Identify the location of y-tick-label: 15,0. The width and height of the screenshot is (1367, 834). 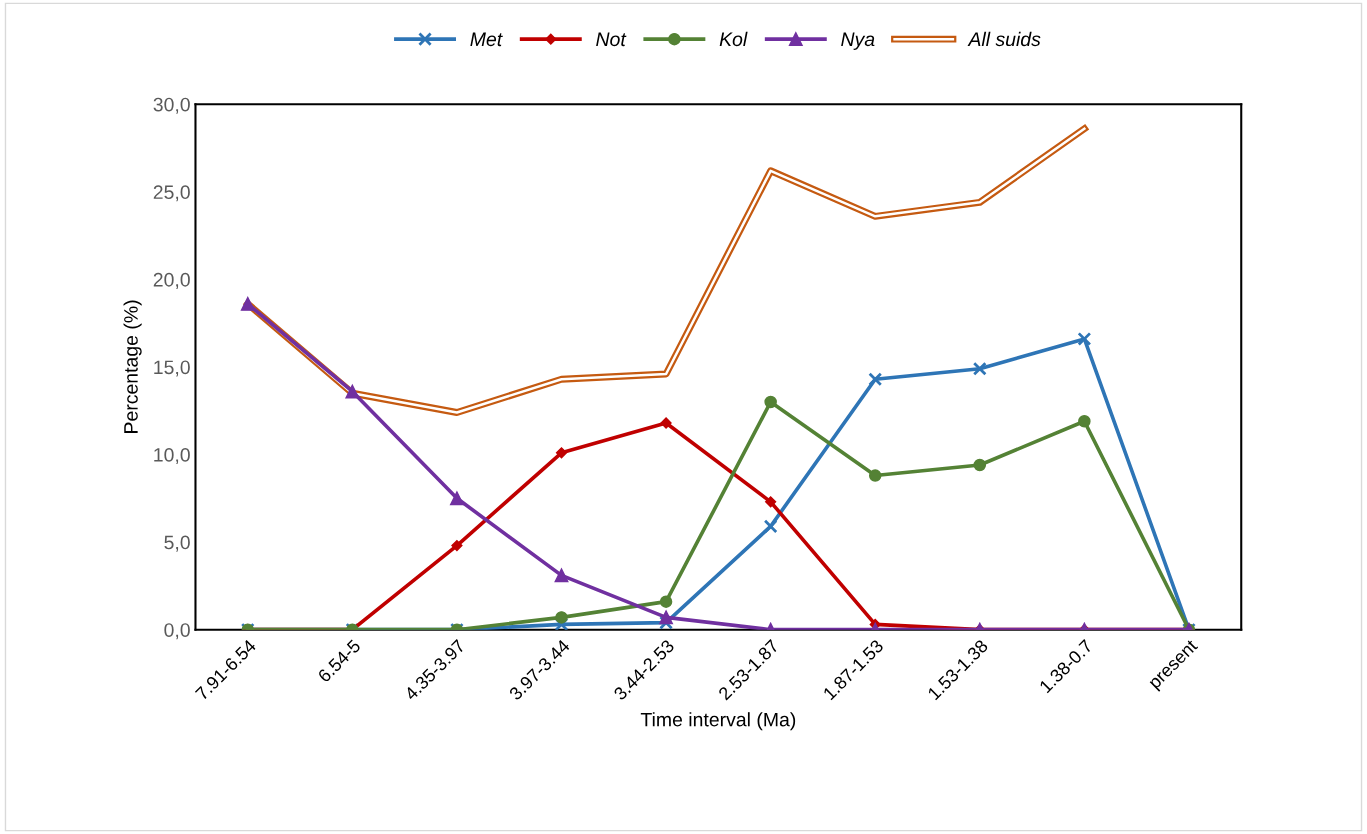
(172, 368).